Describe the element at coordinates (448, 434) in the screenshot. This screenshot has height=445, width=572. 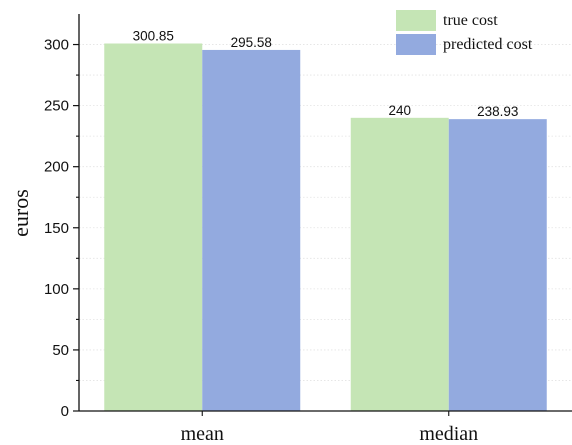
I see `x-category-label: median` at that location.